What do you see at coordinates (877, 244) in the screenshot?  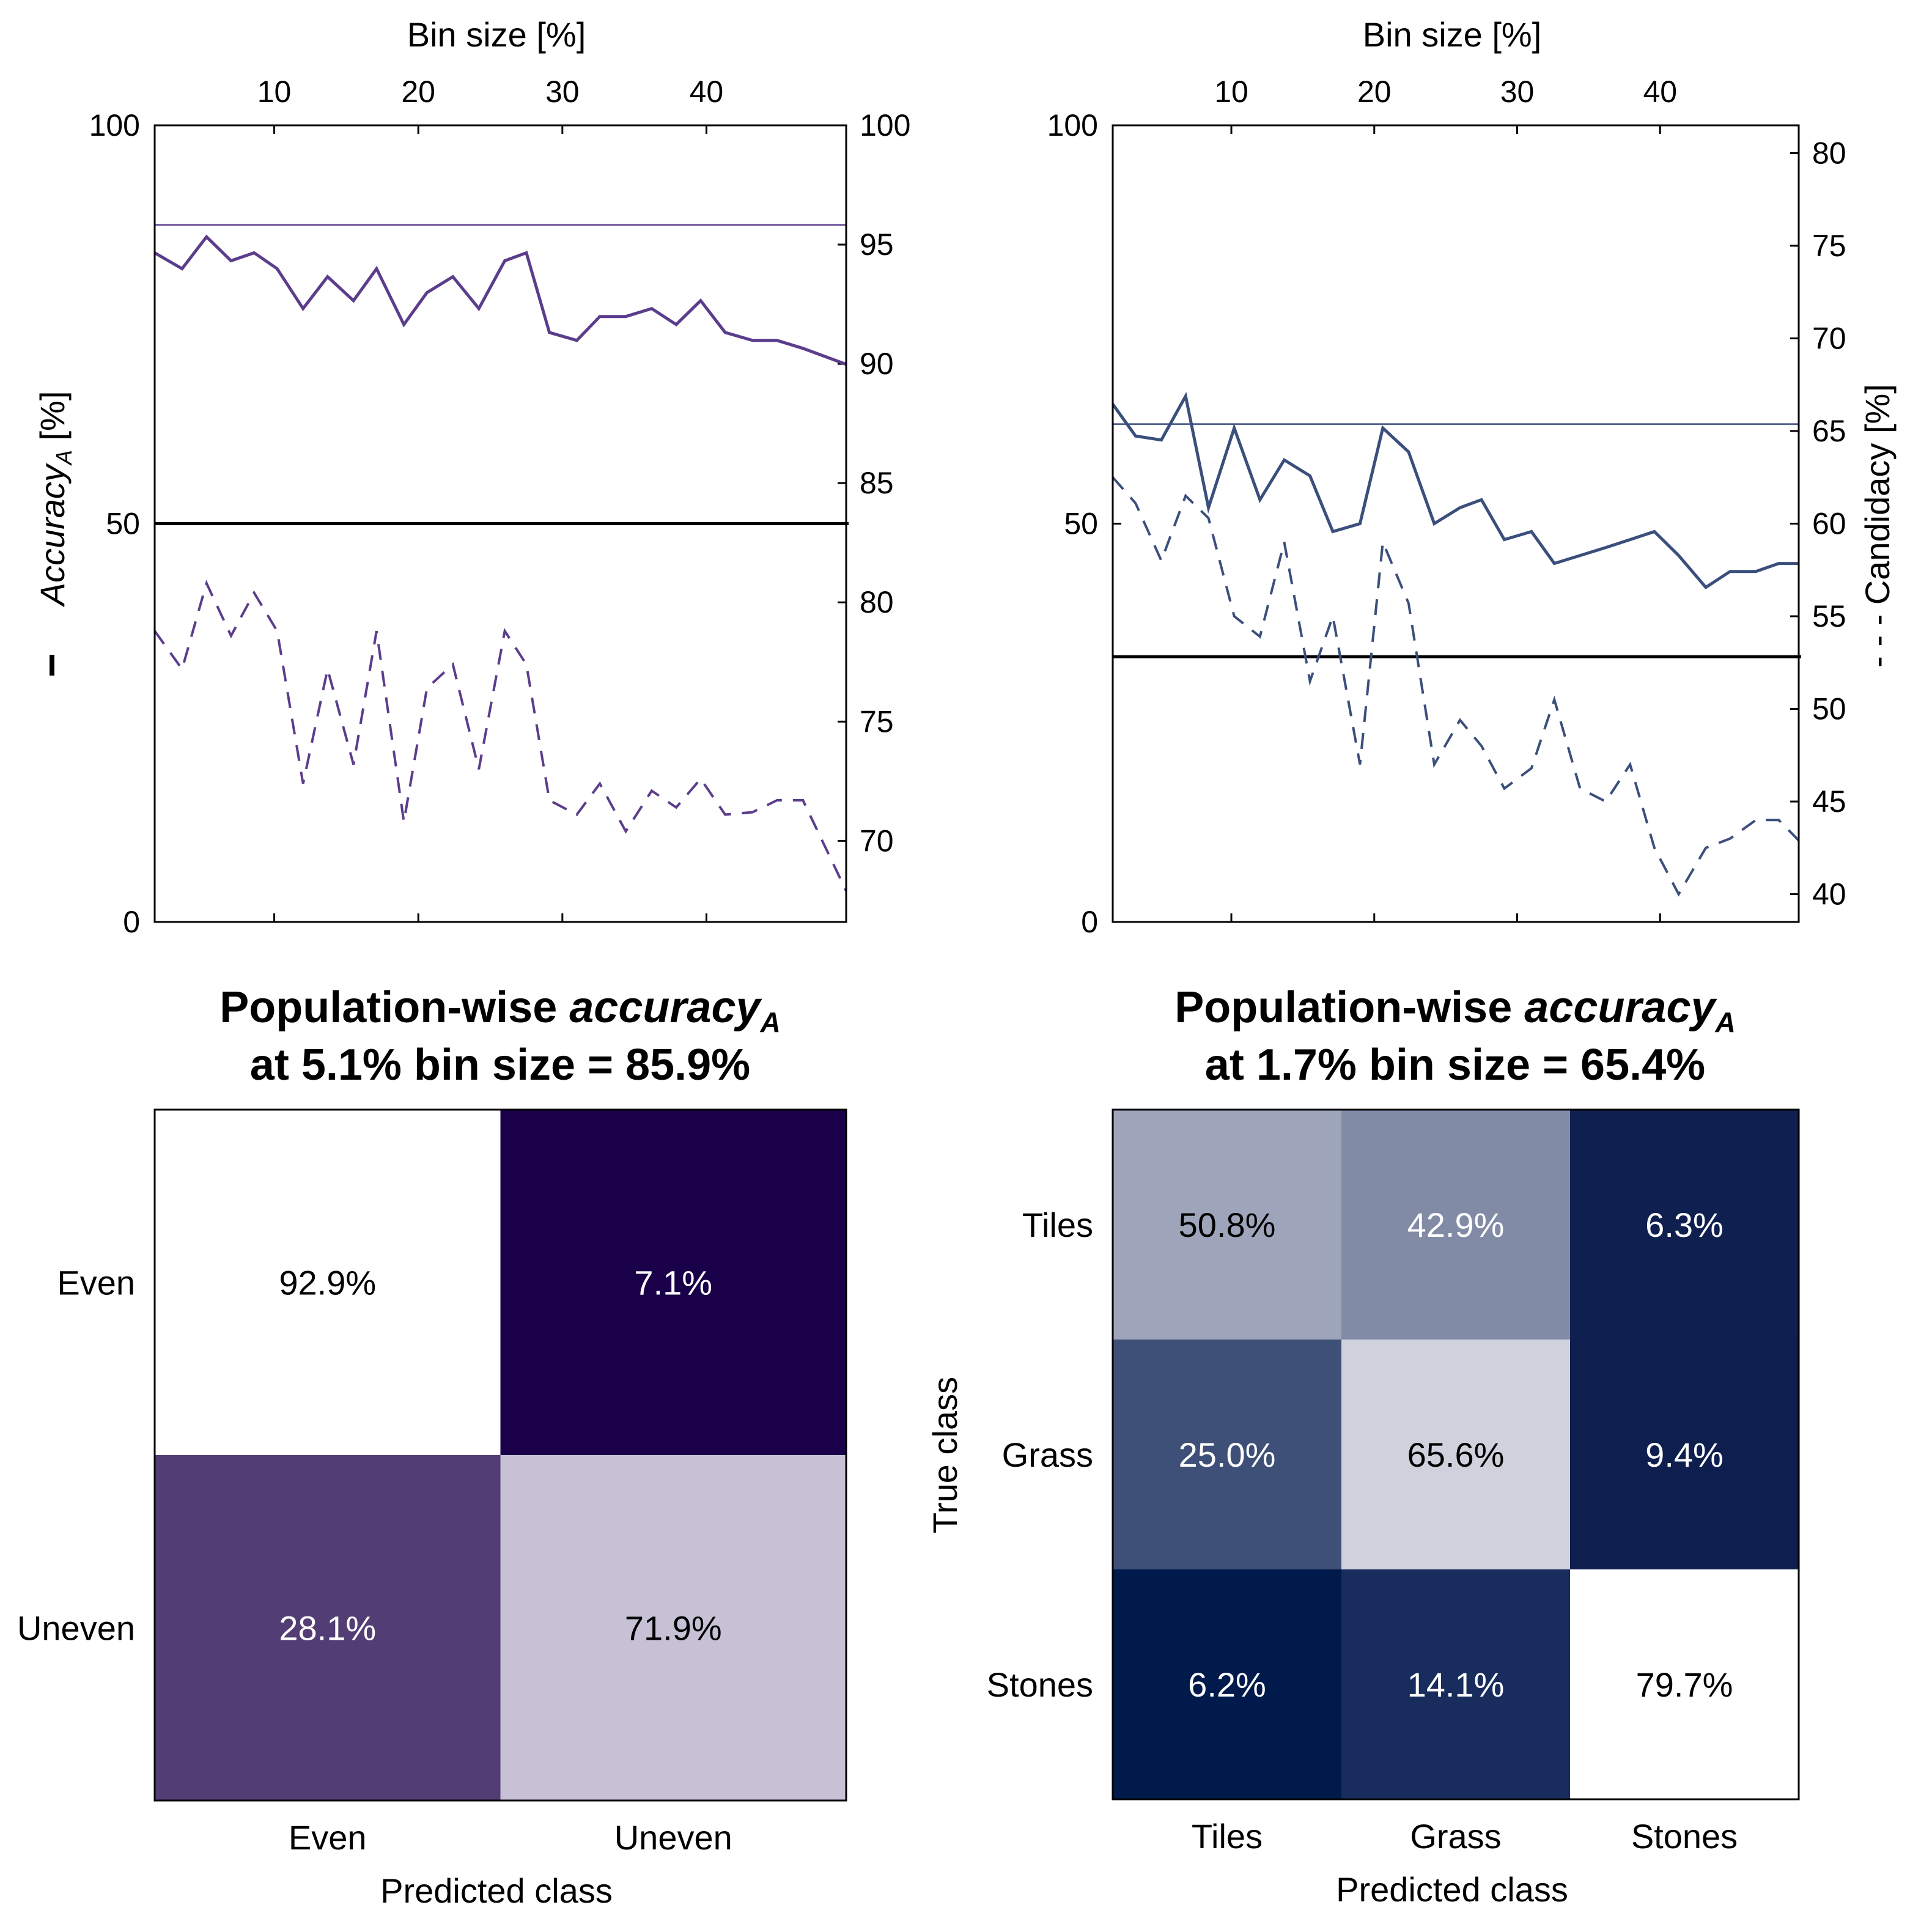 I see `tl-right-ytick-label: 95` at bounding box center [877, 244].